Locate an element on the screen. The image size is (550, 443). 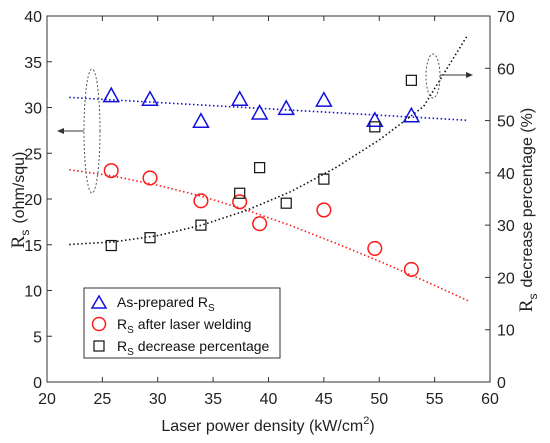
left-axis-group-ellipse is located at coordinates (92, 131).